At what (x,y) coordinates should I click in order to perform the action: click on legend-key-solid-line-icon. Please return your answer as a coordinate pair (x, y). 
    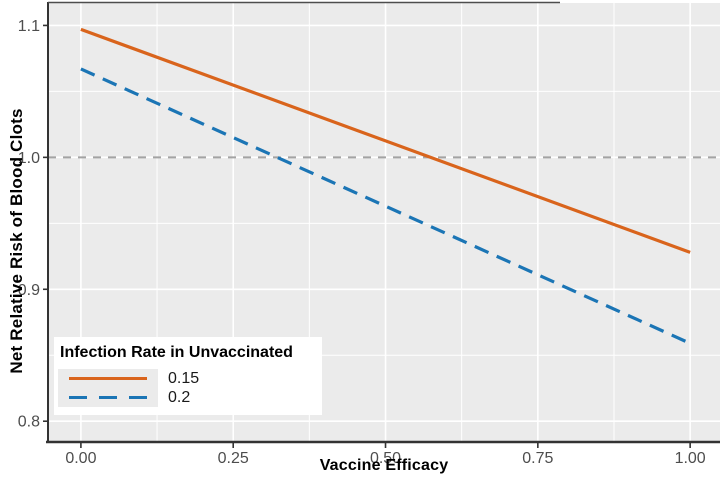
    Looking at the image, I should click on (108, 378).